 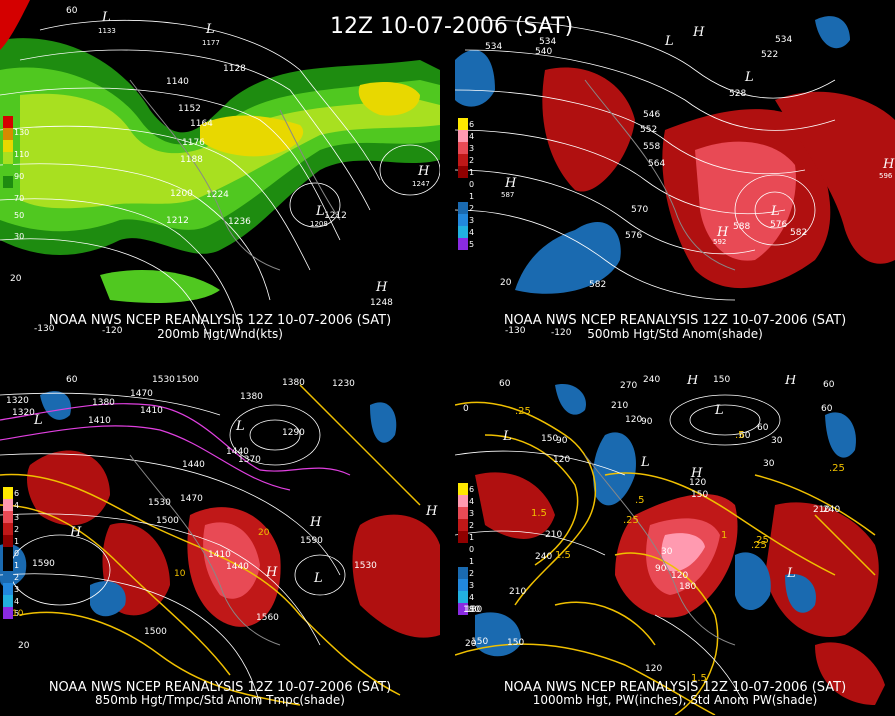 I want to click on contour-label: 1290, so click(x=293, y=433).